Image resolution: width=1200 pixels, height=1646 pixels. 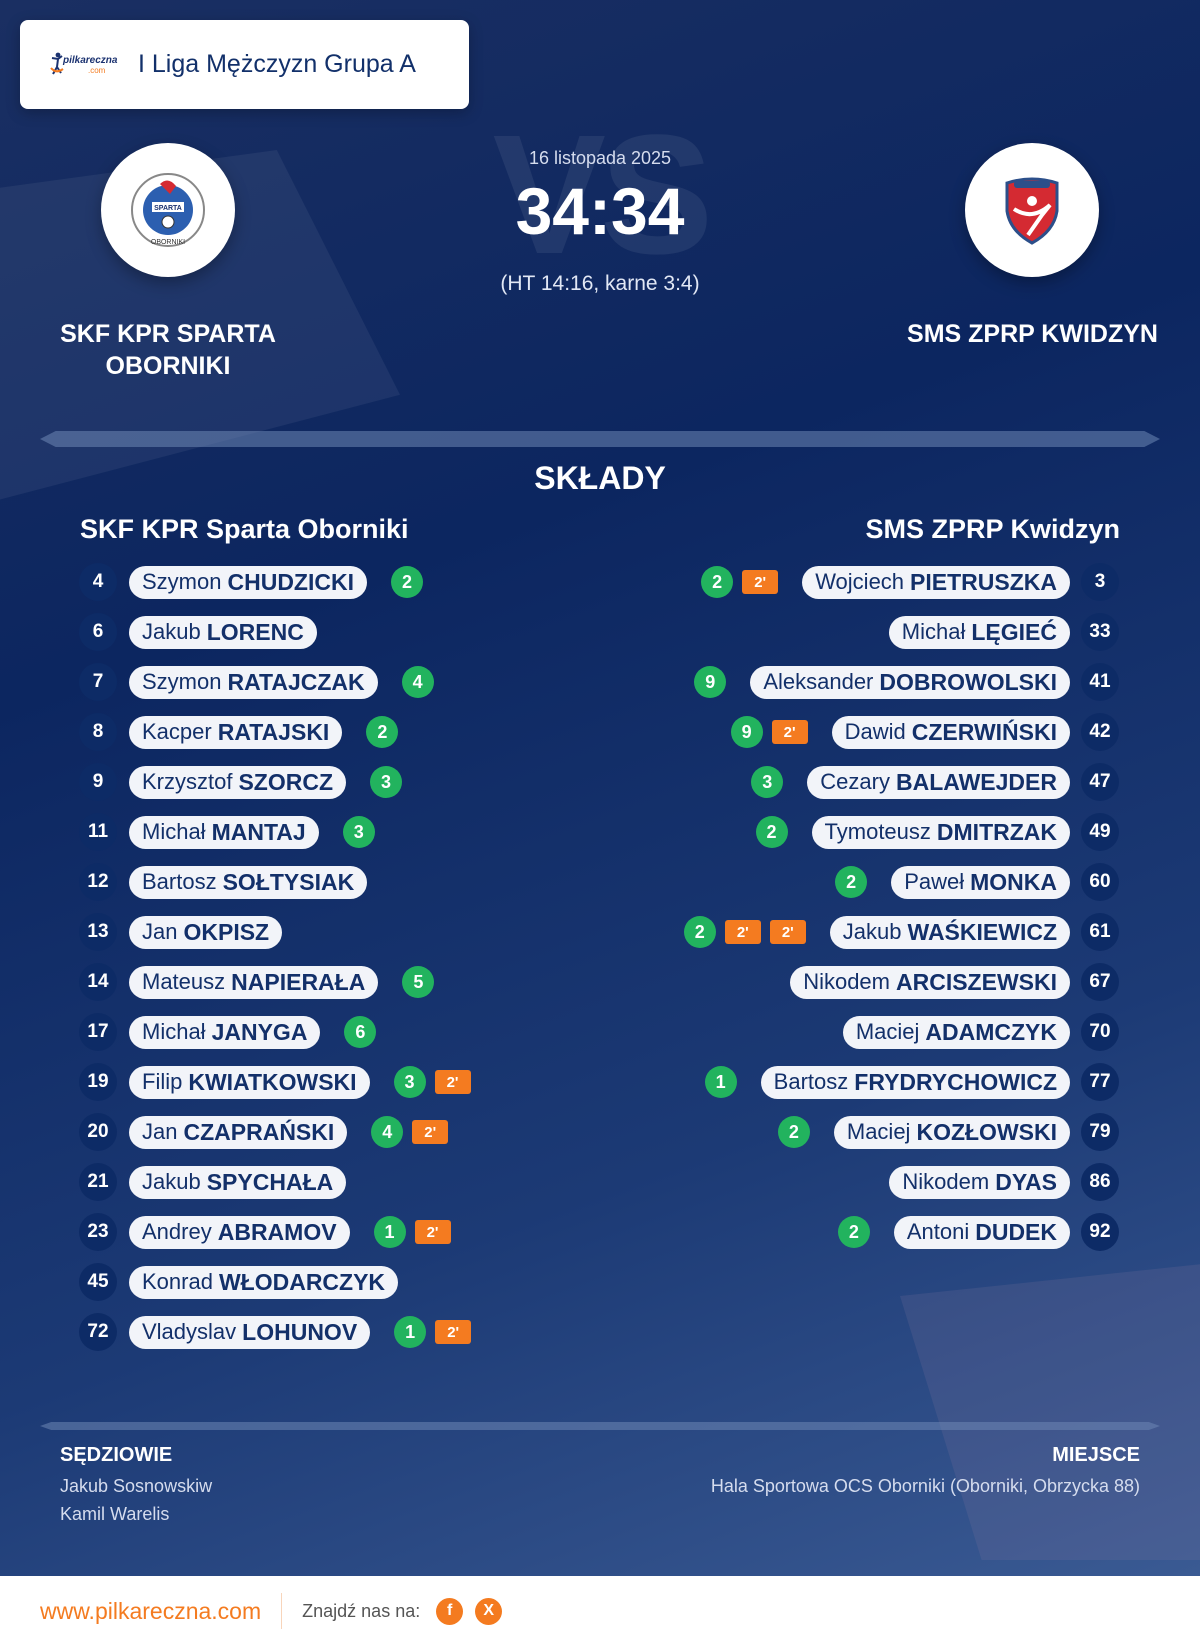 I want to click on away-team-logo, so click(x=1032, y=210).